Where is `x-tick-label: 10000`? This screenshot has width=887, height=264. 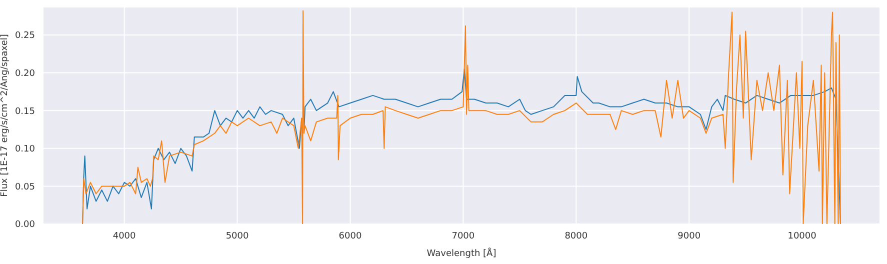
x-tick-label: 10000 is located at coordinates (802, 236).